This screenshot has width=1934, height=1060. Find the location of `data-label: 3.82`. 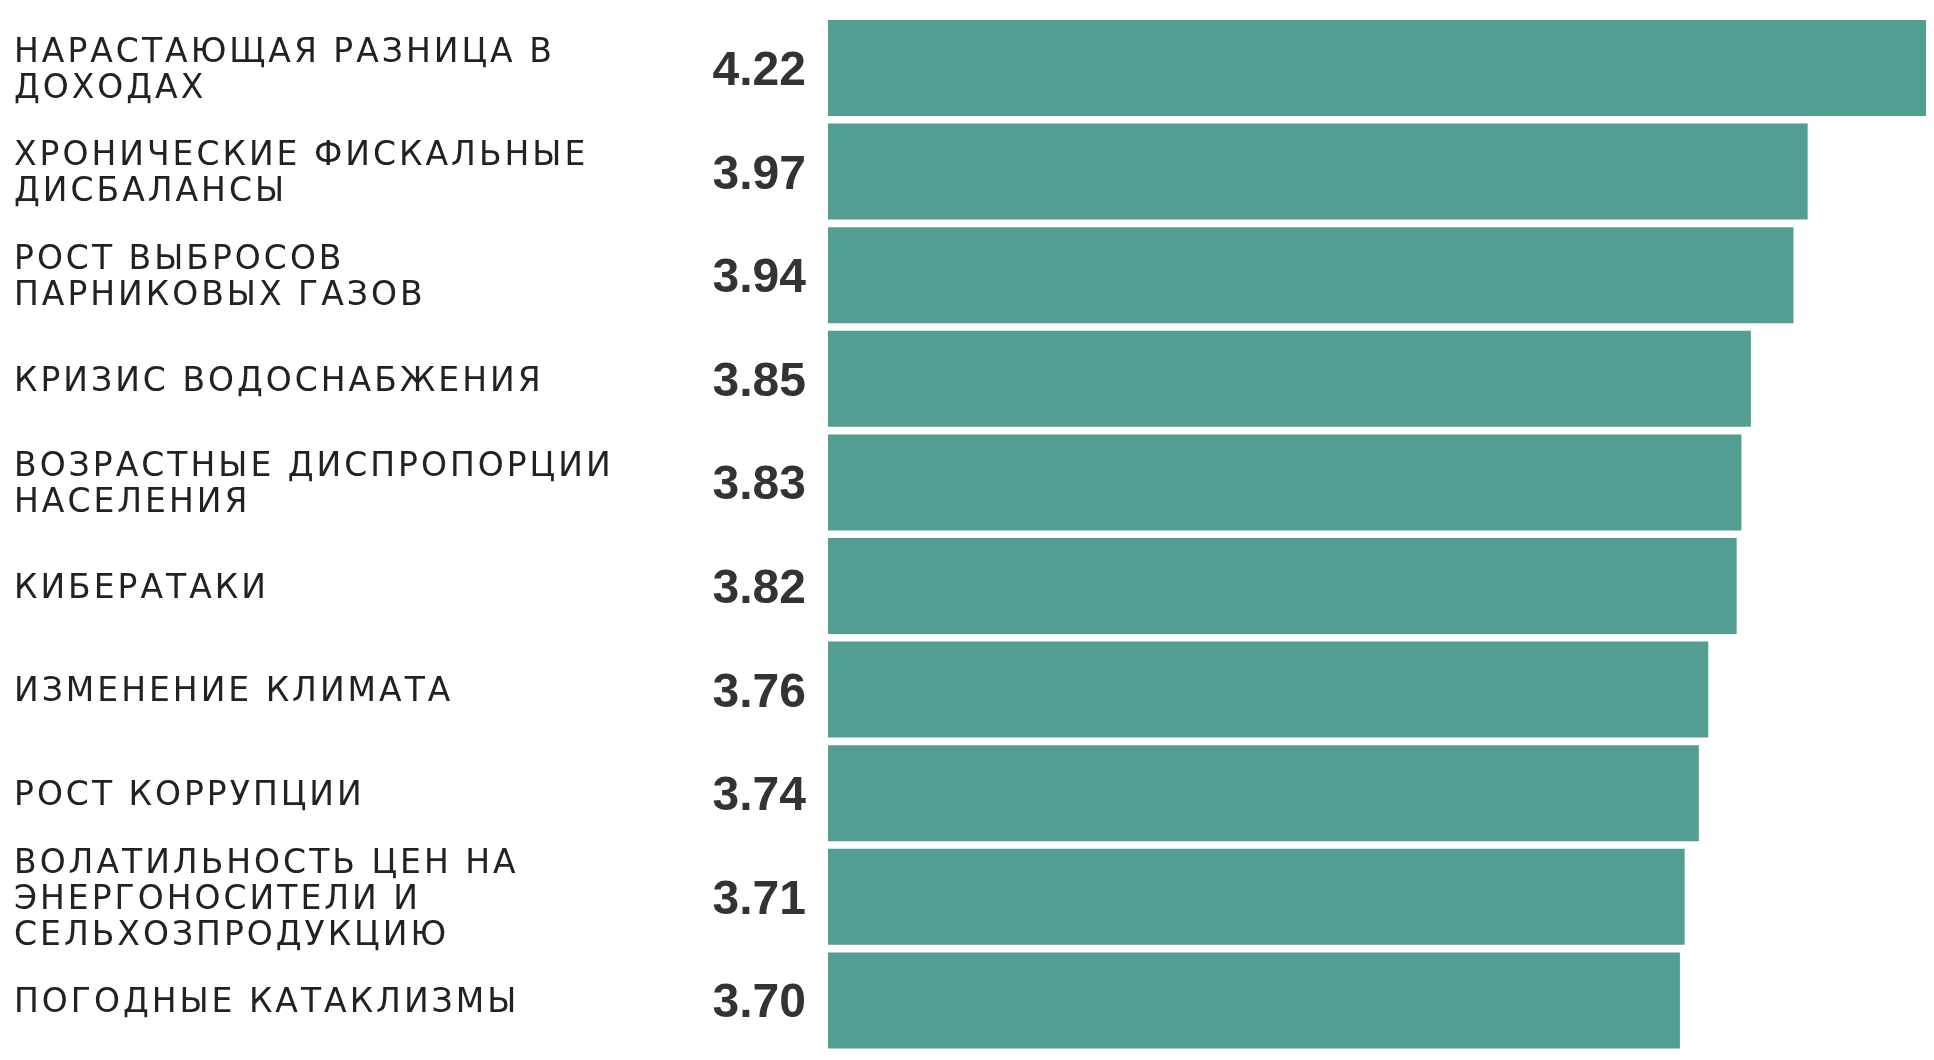

data-label: 3.82 is located at coordinates (759, 587).